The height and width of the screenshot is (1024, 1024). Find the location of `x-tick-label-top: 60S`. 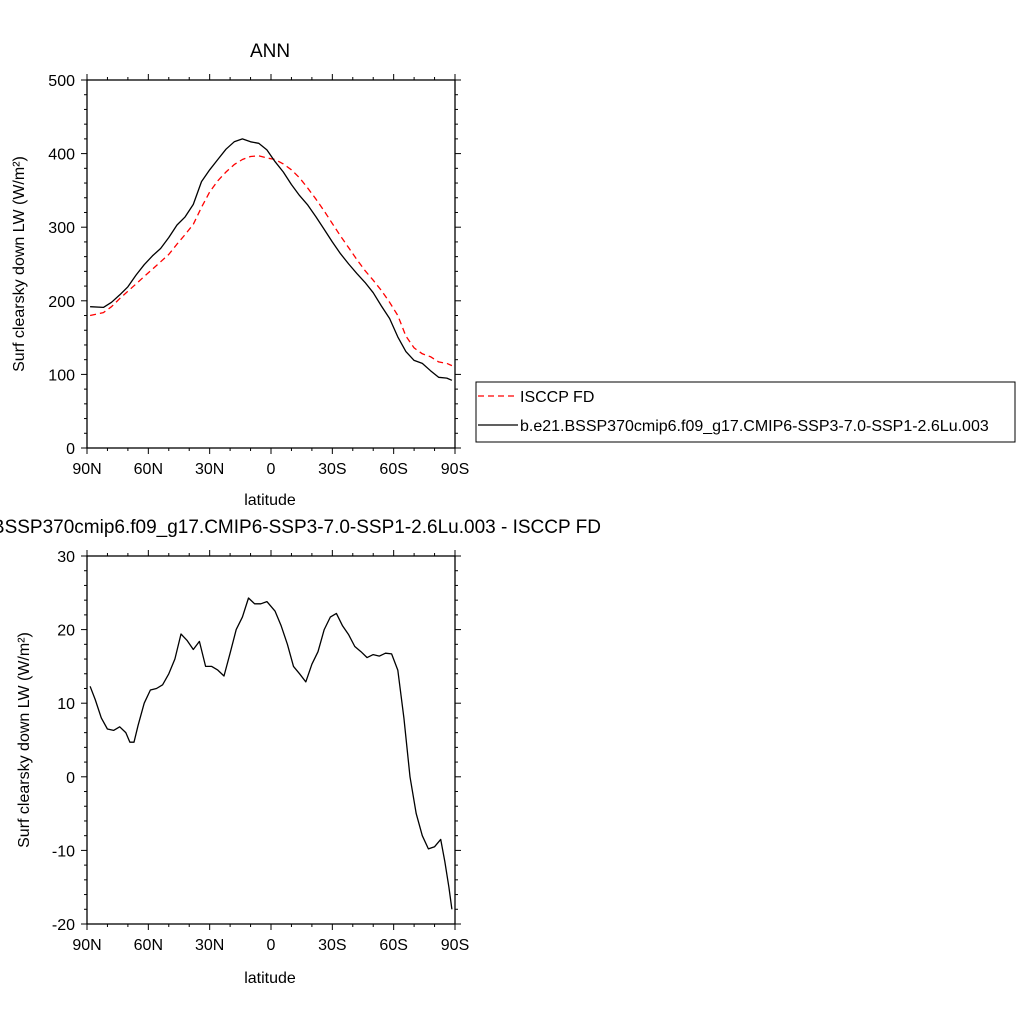

x-tick-label-top: 60S is located at coordinates (393, 469).